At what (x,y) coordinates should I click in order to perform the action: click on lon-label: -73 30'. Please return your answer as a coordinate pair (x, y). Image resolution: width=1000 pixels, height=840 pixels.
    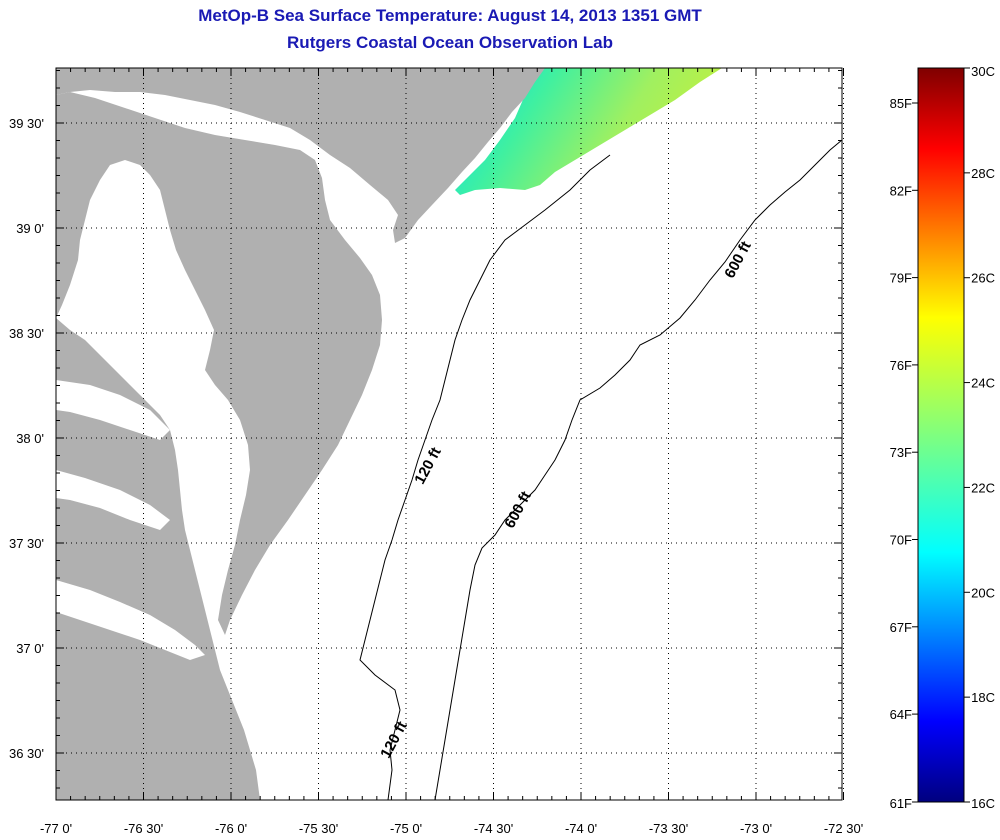
    Looking at the image, I should click on (668, 828).